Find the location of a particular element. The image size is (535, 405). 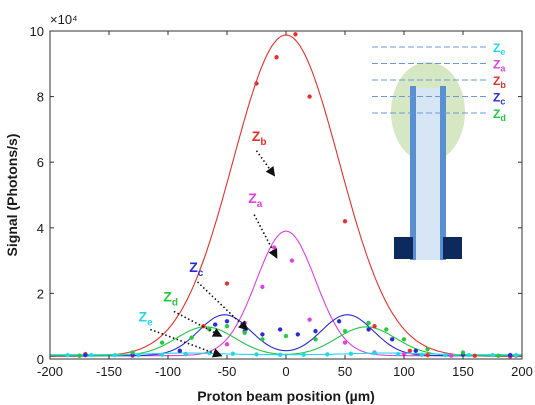

inset-level-label-c: Zc is located at coordinates (499, 99).